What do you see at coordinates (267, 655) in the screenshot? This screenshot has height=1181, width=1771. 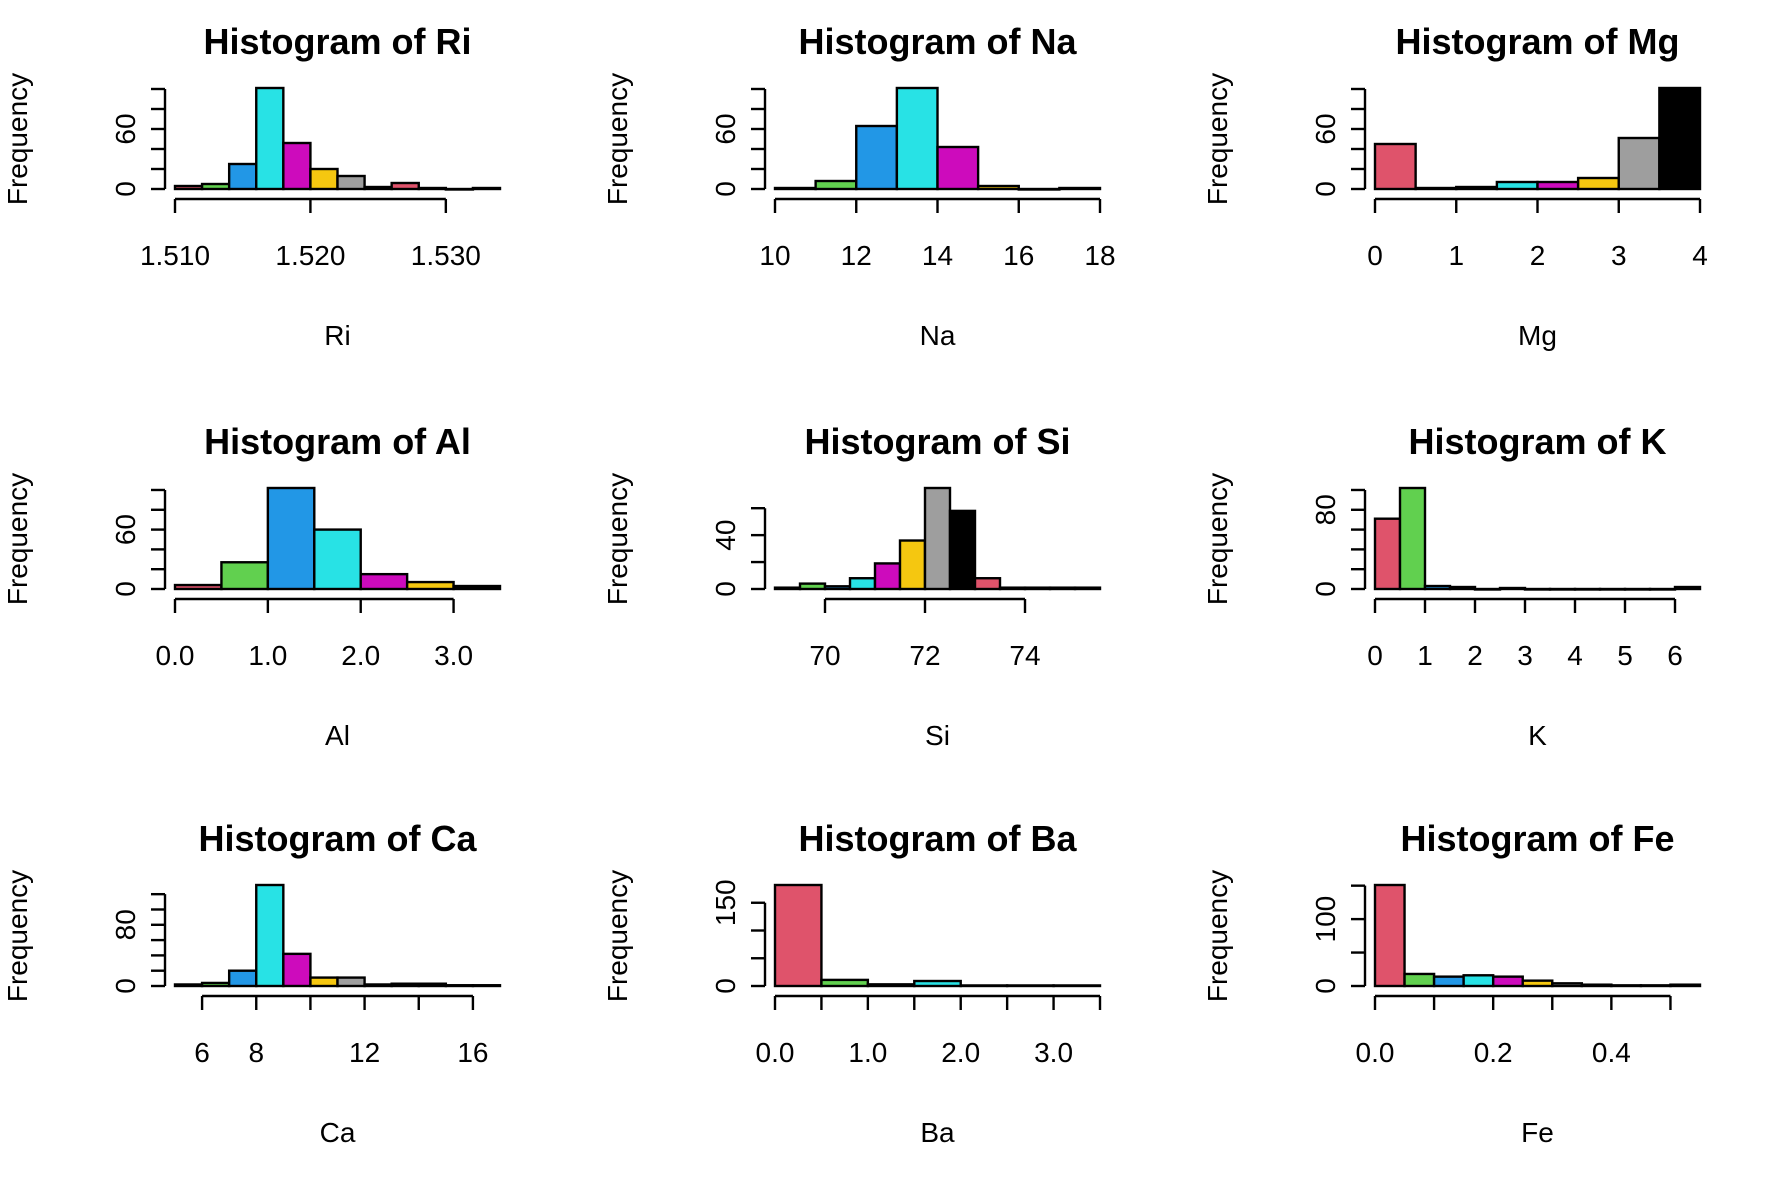 I see `x-tick-label: 1.0` at bounding box center [267, 655].